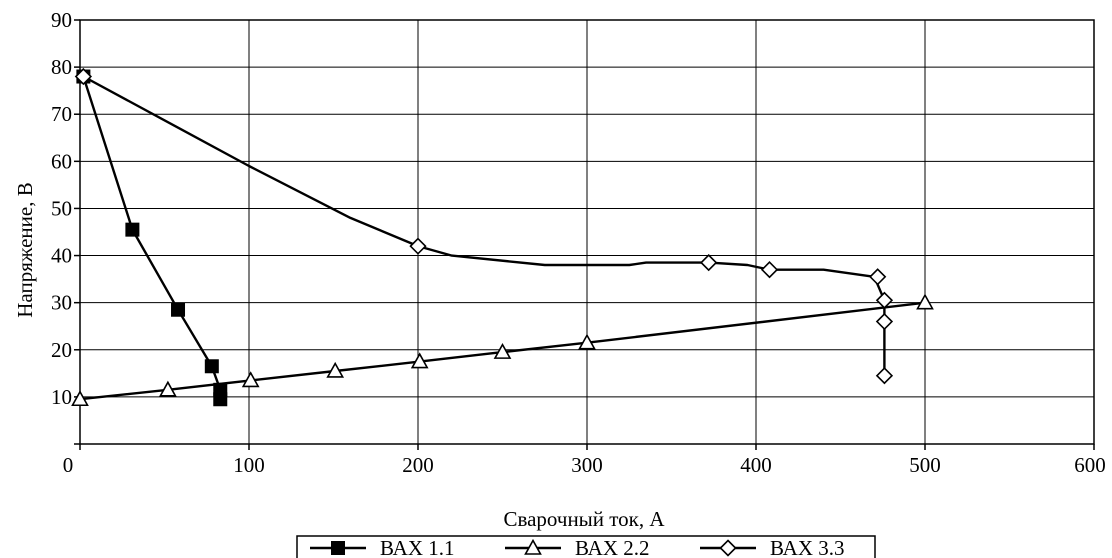  What do you see at coordinates (1090, 465) in the screenshot?
I see `x-tick-label: 600` at bounding box center [1090, 465].